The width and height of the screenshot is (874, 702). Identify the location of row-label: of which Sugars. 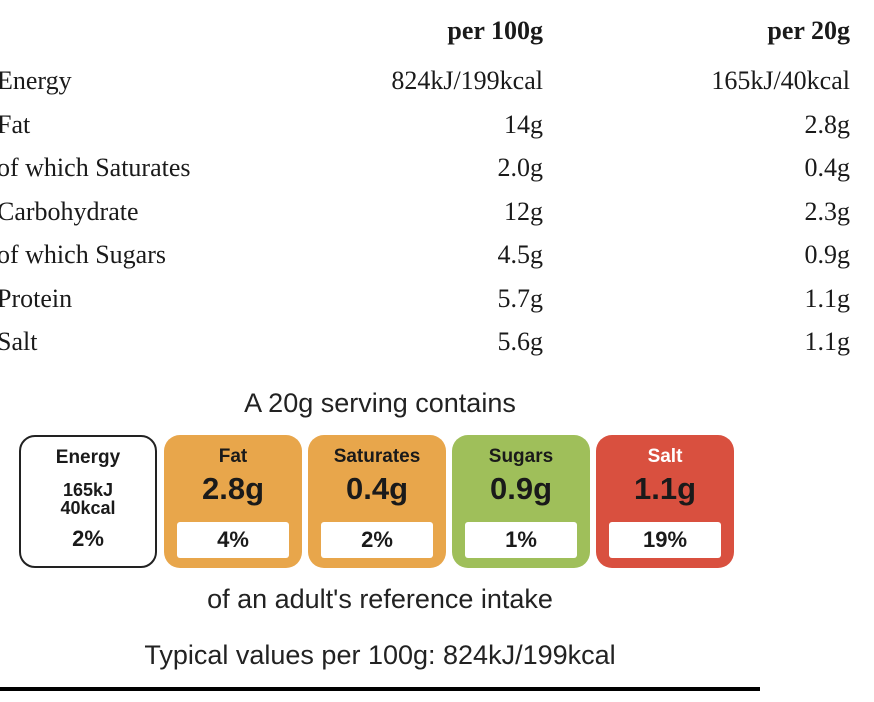
(83, 254).